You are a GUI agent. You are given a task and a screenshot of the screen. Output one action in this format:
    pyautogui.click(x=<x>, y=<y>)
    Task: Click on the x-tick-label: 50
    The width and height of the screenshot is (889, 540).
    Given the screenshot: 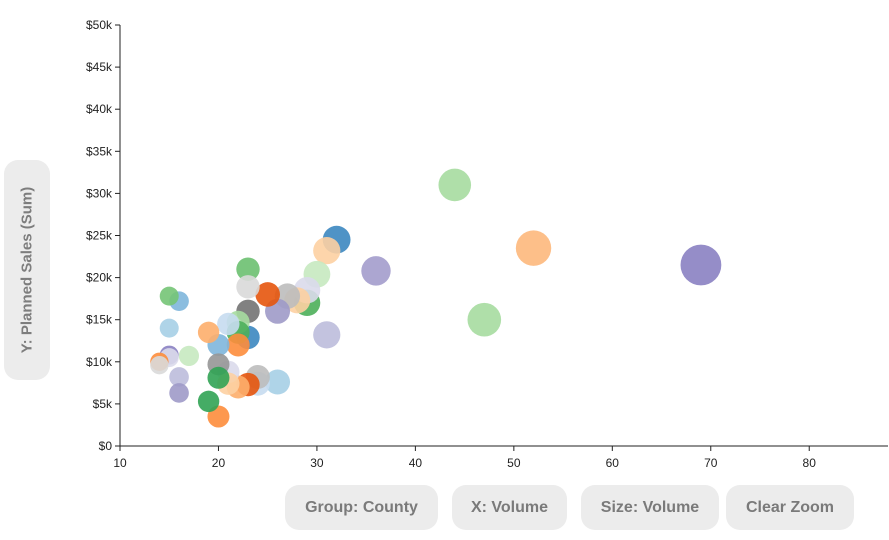 What is the action you would take?
    pyautogui.click(x=514, y=463)
    